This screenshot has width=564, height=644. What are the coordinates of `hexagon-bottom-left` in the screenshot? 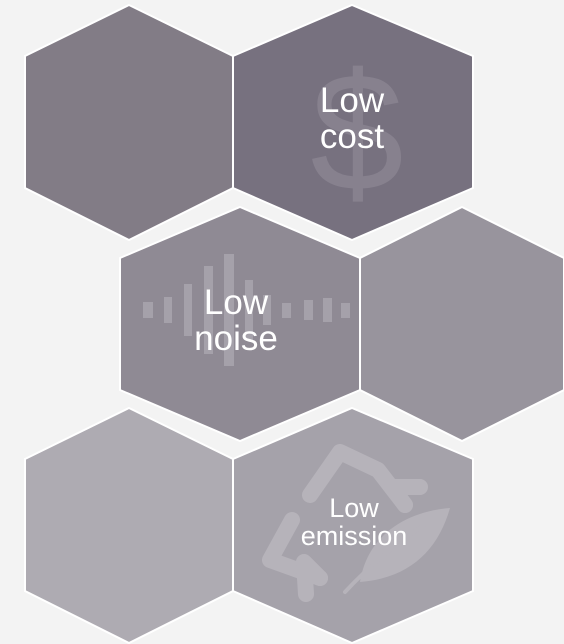 It's located at (129, 525).